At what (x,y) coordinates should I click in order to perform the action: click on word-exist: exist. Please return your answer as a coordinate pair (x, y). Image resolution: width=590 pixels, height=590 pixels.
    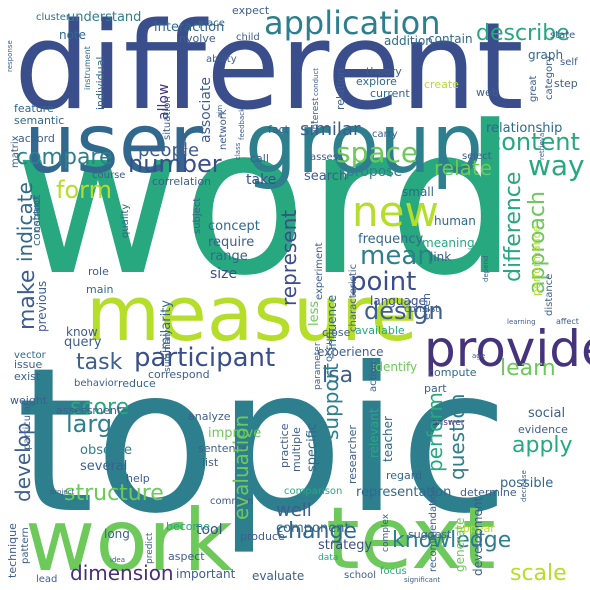
    Looking at the image, I should click on (27, 376).